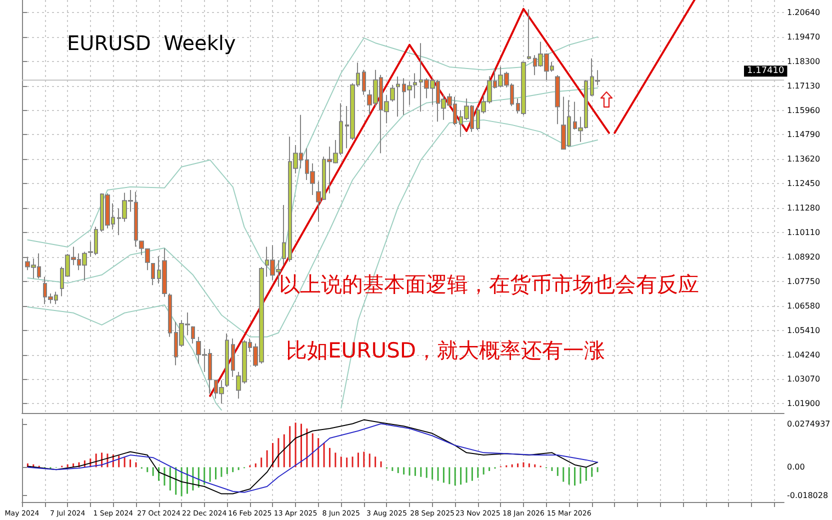  Describe the element at coordinates (803, 110) in the screenshot. I see `y-tick-label: 1.15960` at that location.